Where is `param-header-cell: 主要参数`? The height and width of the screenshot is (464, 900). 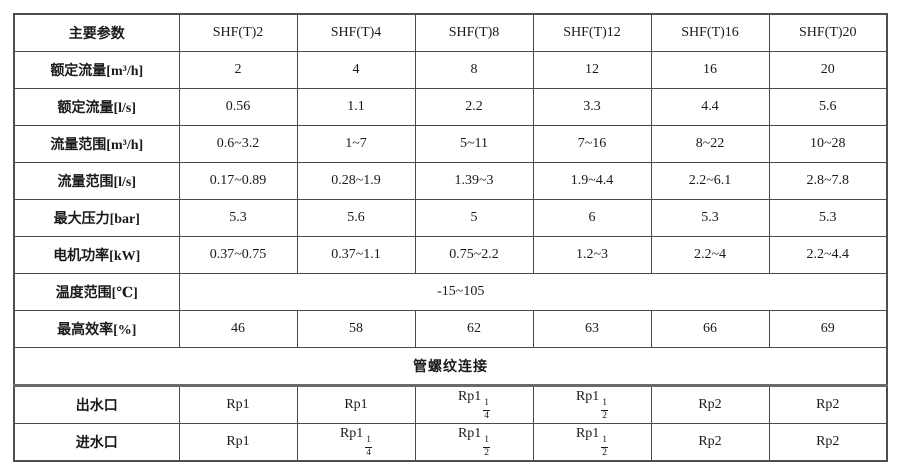 param-header-cell: 主要参数 is located at coordinates (96, 32).